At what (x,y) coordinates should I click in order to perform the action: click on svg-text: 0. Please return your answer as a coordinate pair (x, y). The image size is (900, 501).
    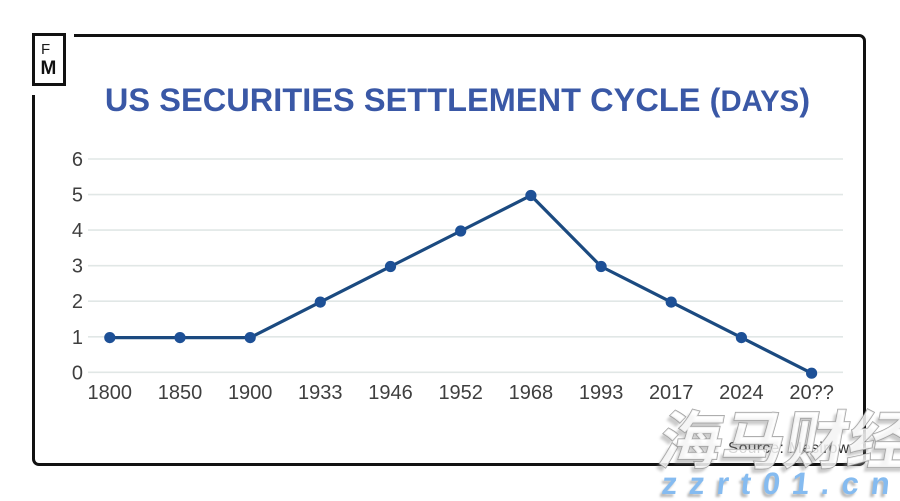
    Looking at the image, I should click on (77, 373).